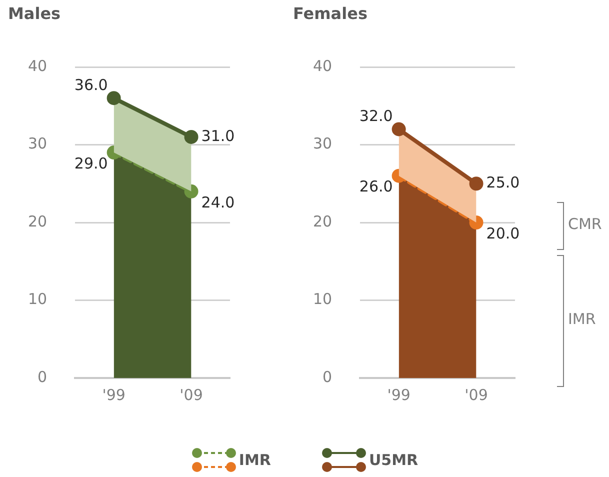  Describe the element at coordinates (503, 233) in the screenshot. I see `data-label: 20.0` at that location.